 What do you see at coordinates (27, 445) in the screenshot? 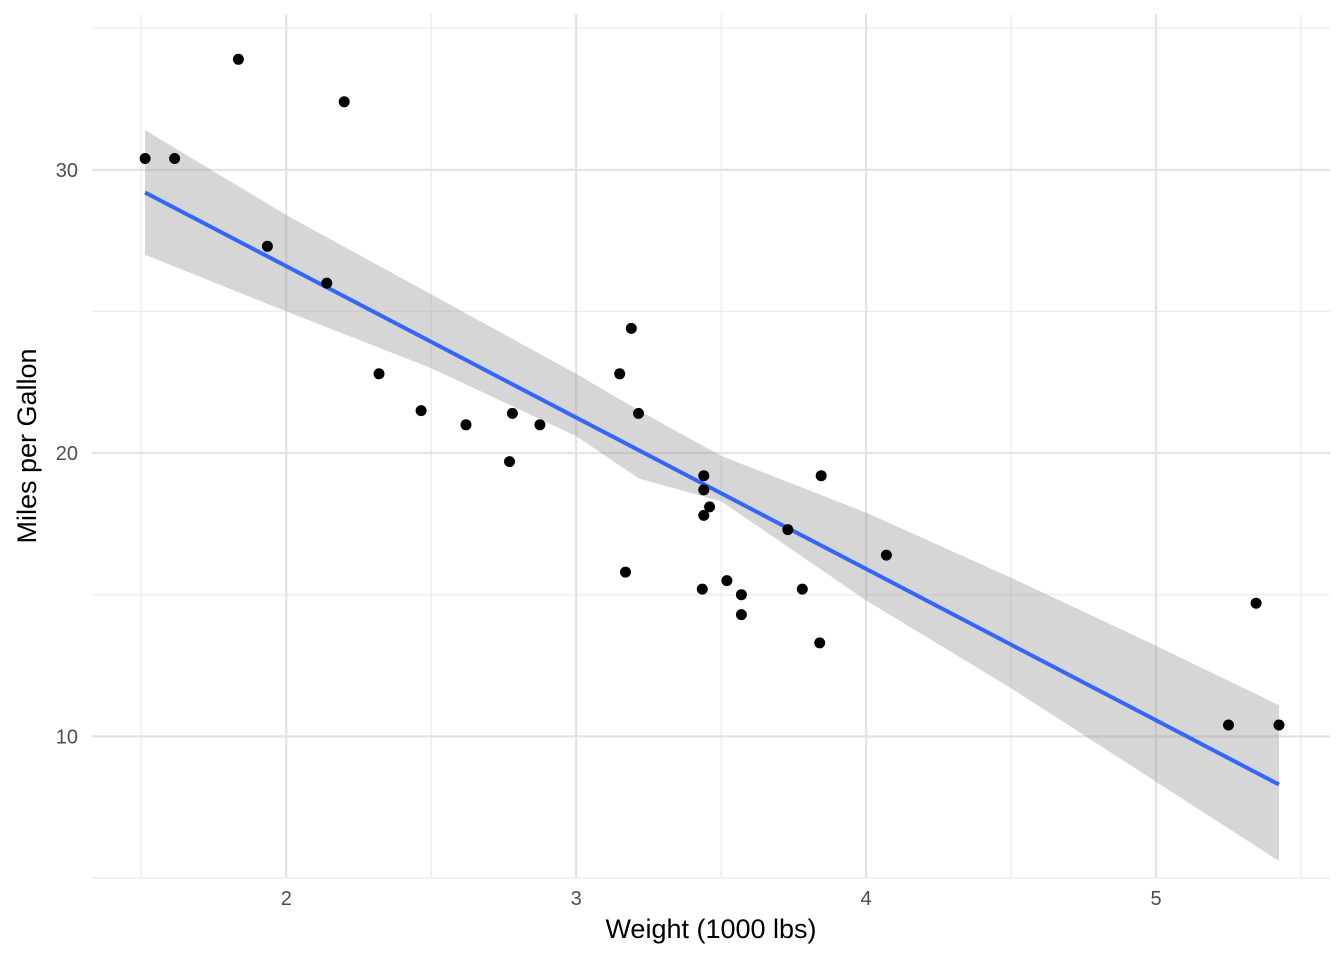
I see `y-axis-title: Miles per Gallon` at bounding box center [27, 445].